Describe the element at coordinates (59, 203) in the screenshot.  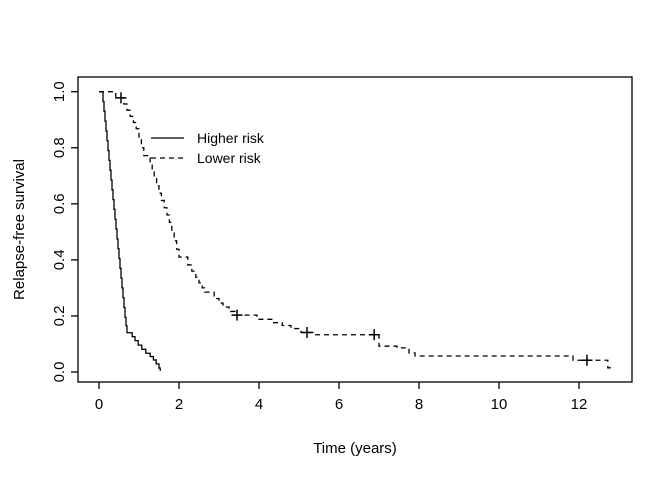
I see `y-axis-tick-label: 0.6` at that location.